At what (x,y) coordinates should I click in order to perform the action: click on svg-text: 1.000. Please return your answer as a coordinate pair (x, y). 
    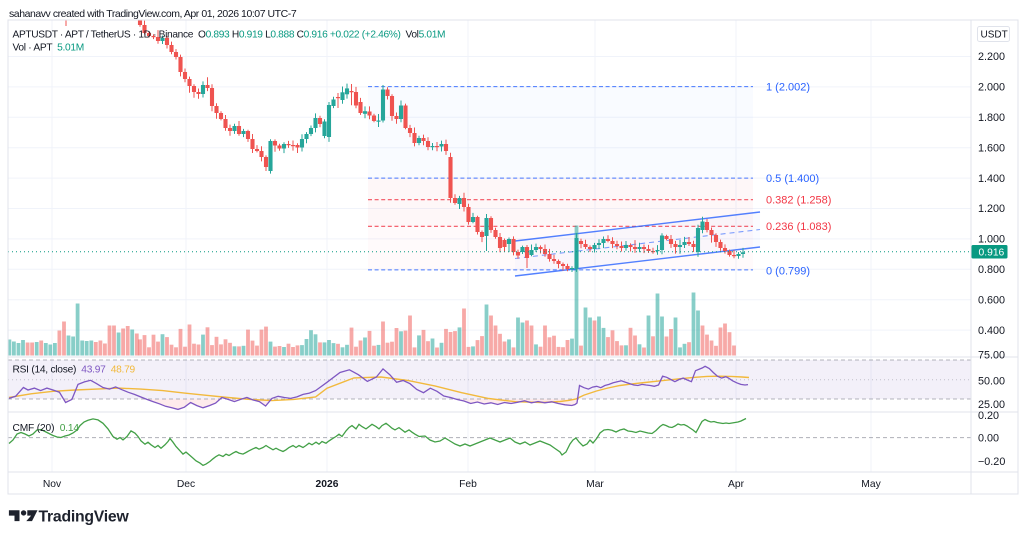
    Looking at the image, I should click on (991, 240).